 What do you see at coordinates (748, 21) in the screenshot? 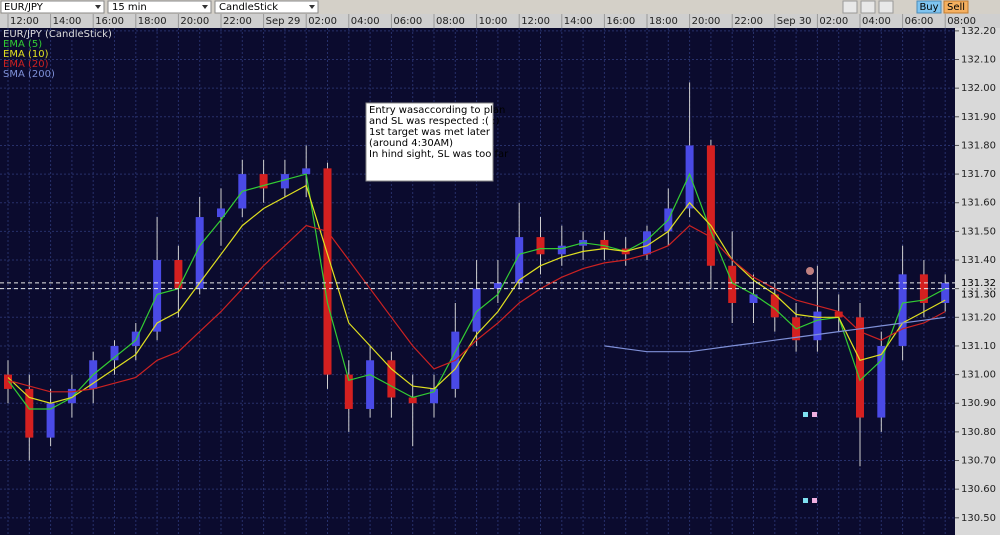
I see `x-tick-label: 22:00` at bounding box center [748, 21].